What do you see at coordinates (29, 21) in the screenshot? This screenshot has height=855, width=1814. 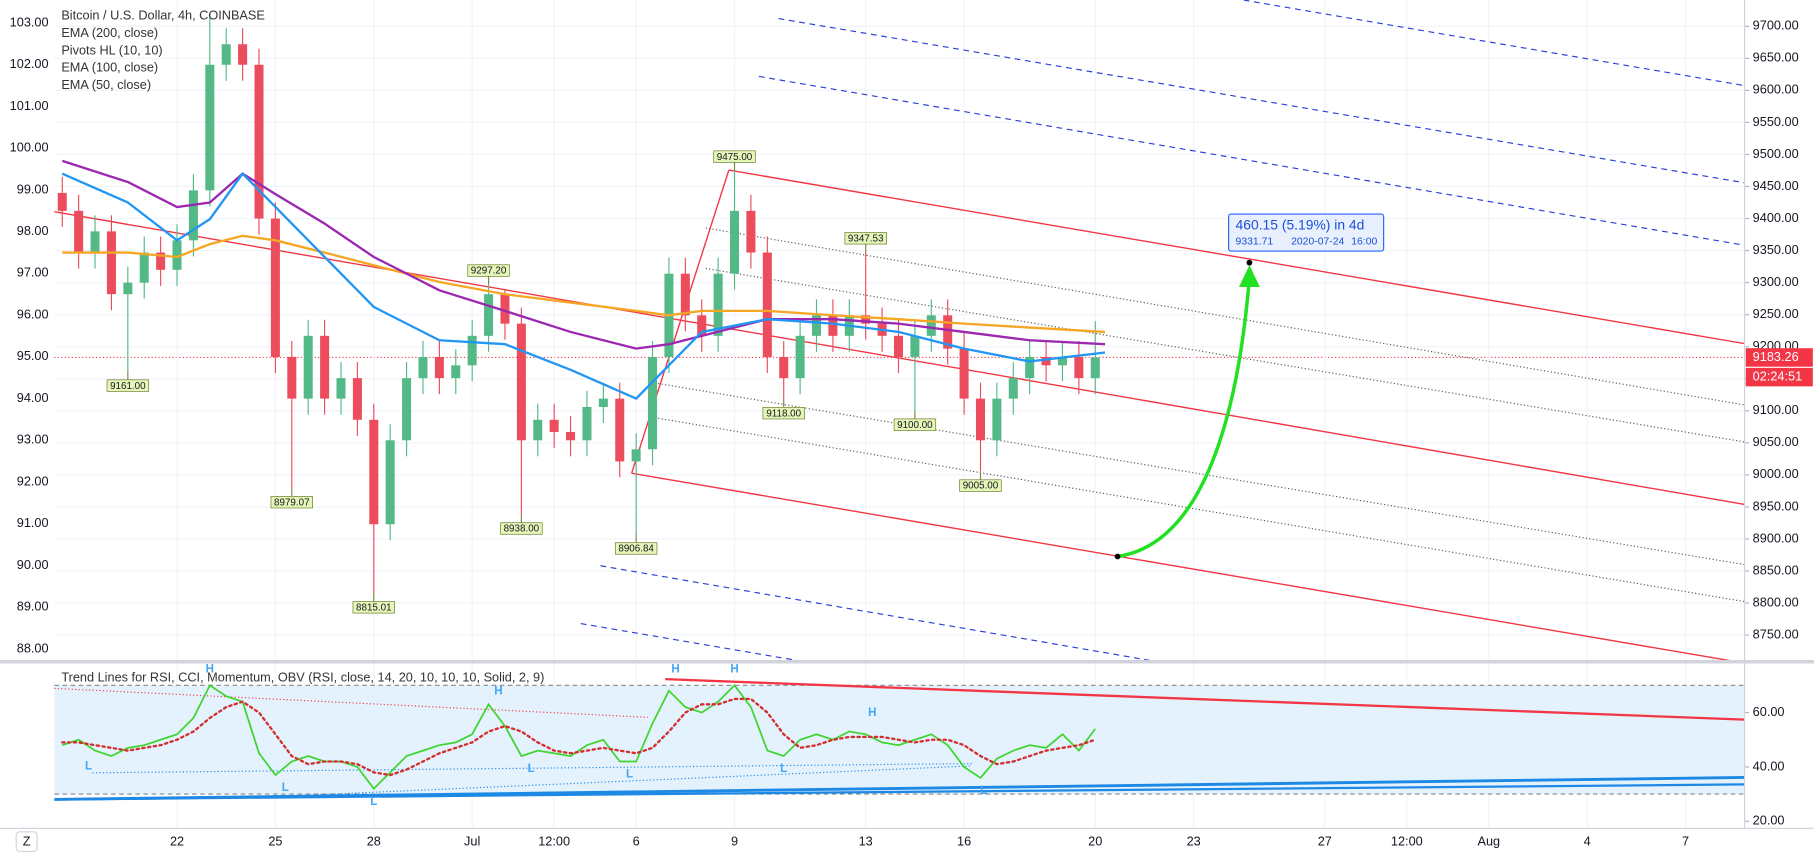 I see `y-tick-label: 103.00` at bounding box center [29, 21].